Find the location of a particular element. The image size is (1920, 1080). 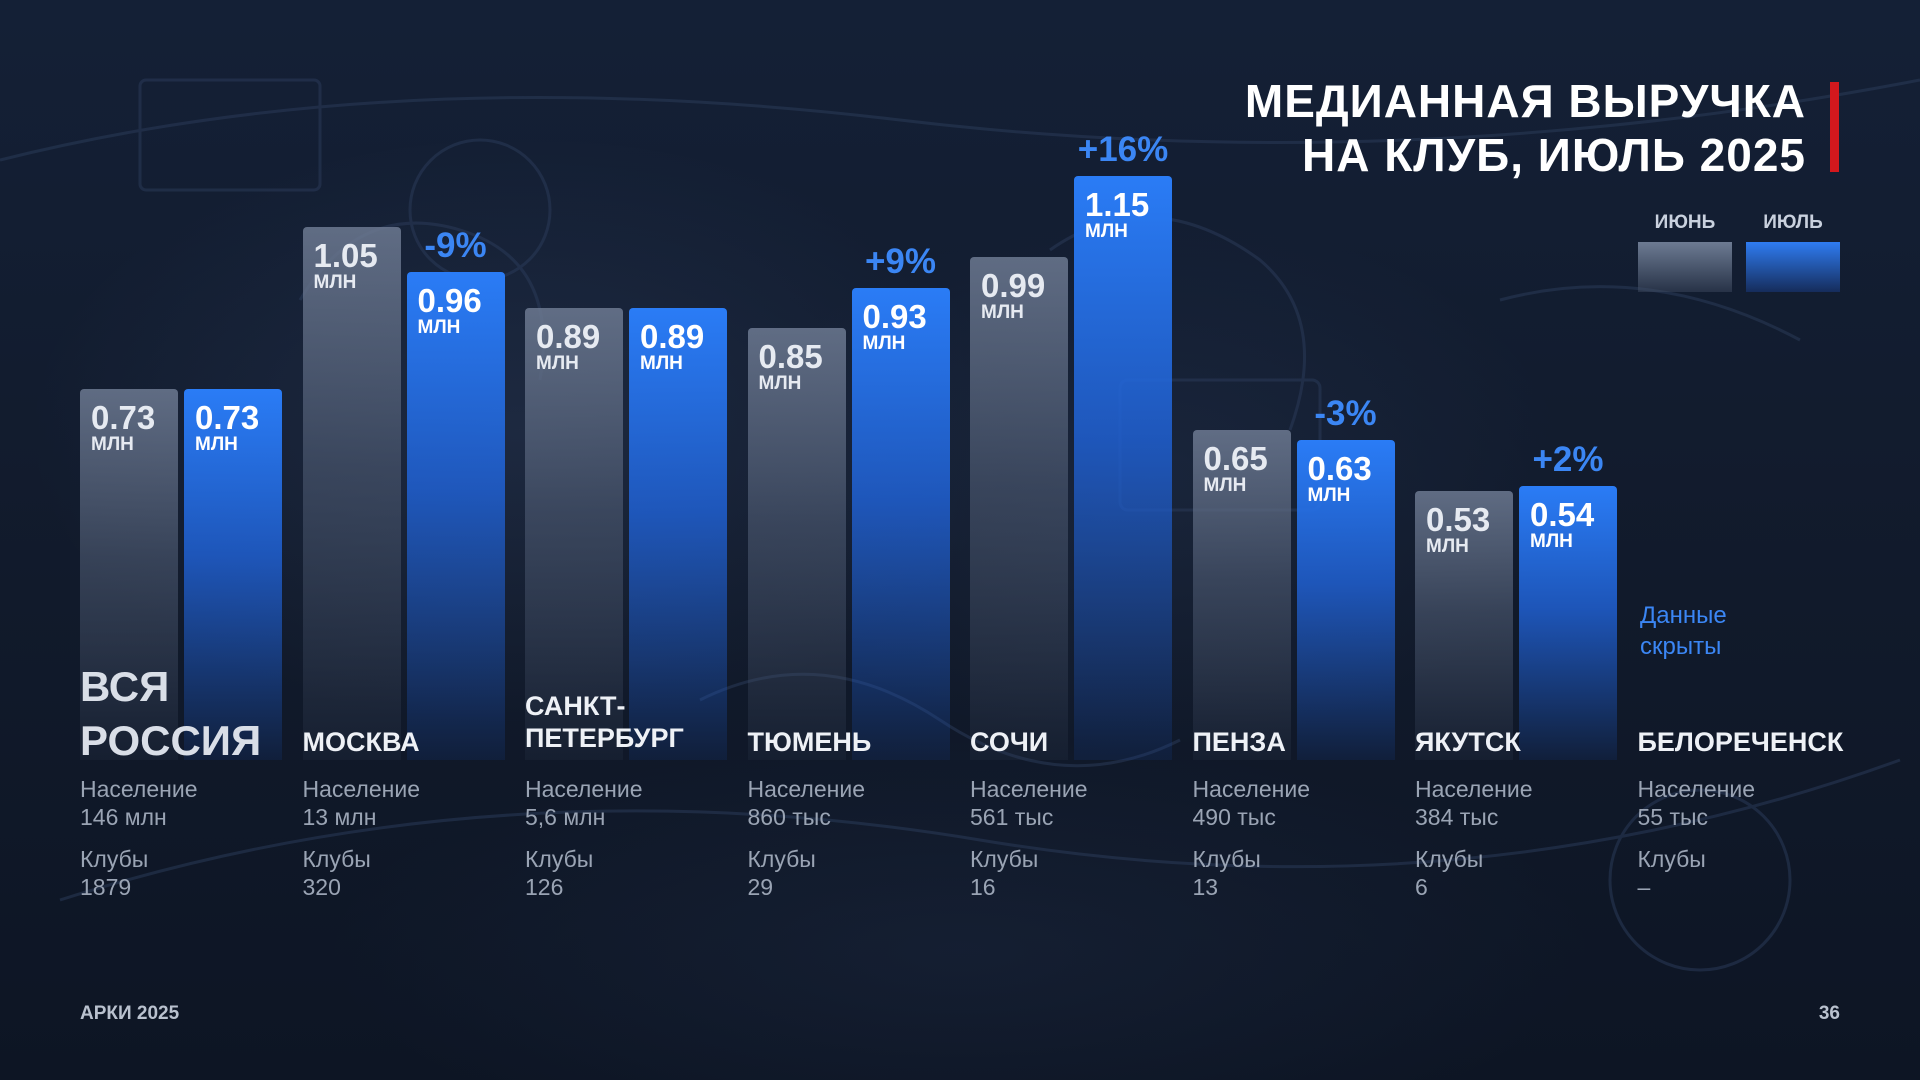

city-name-line-1: ТЮМЕНЬ is located at coordinates (809, 742).